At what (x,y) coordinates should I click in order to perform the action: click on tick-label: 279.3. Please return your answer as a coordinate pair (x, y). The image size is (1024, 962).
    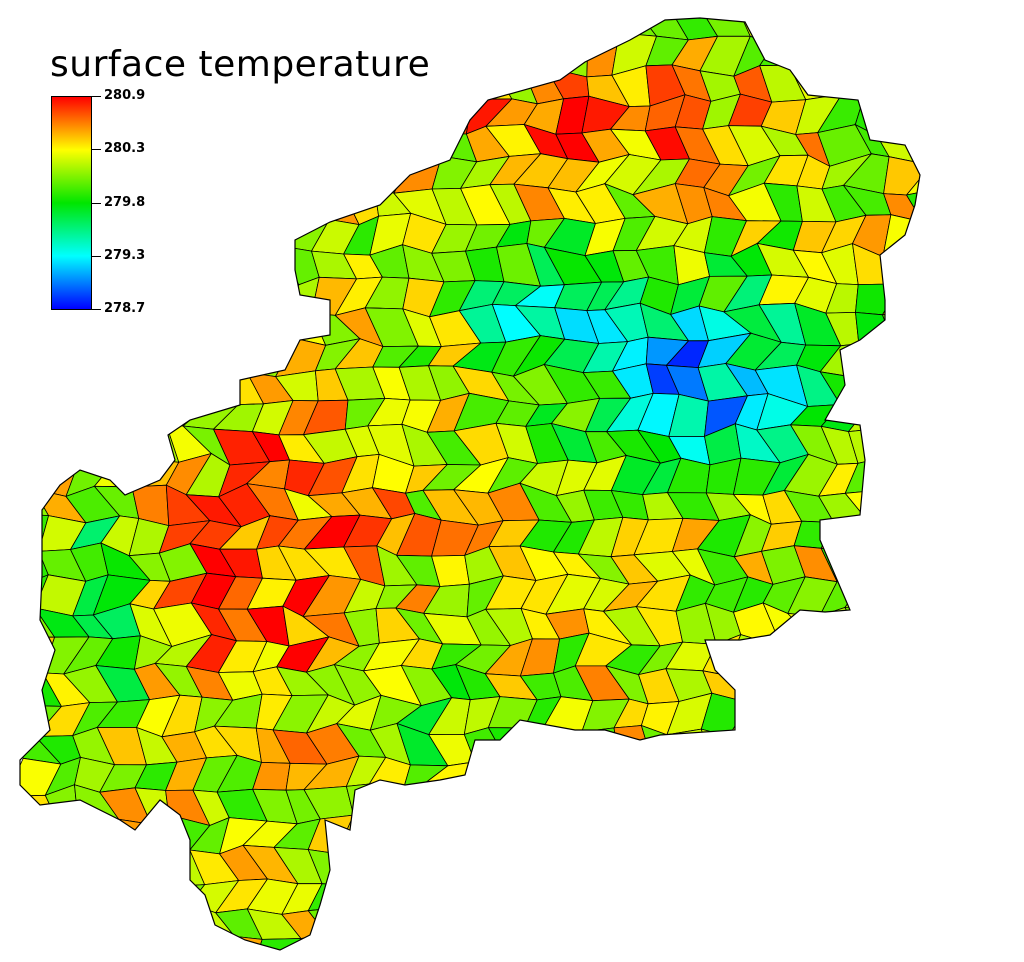
    Looking at the image, I should click on (125, 255).